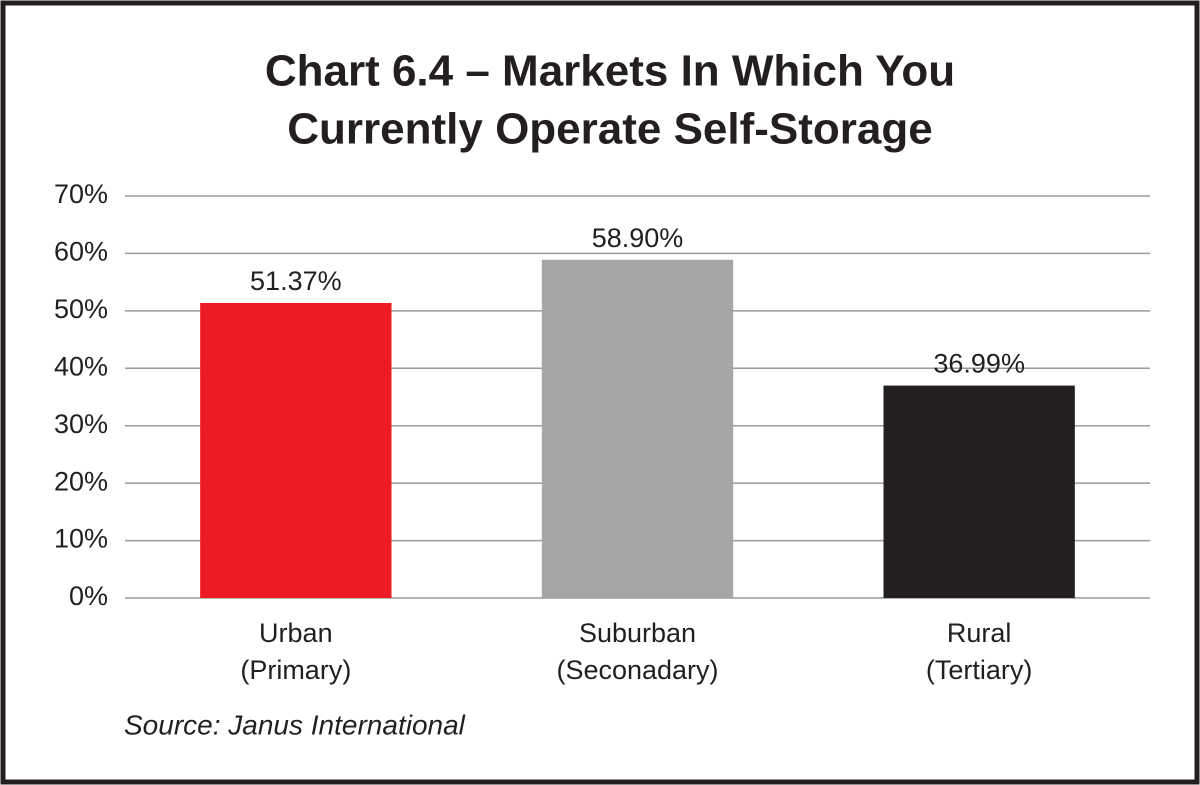 The width and height of the screenshot is (1200, 785). I want to click on value-label: 51.37%, so click(296, 281).